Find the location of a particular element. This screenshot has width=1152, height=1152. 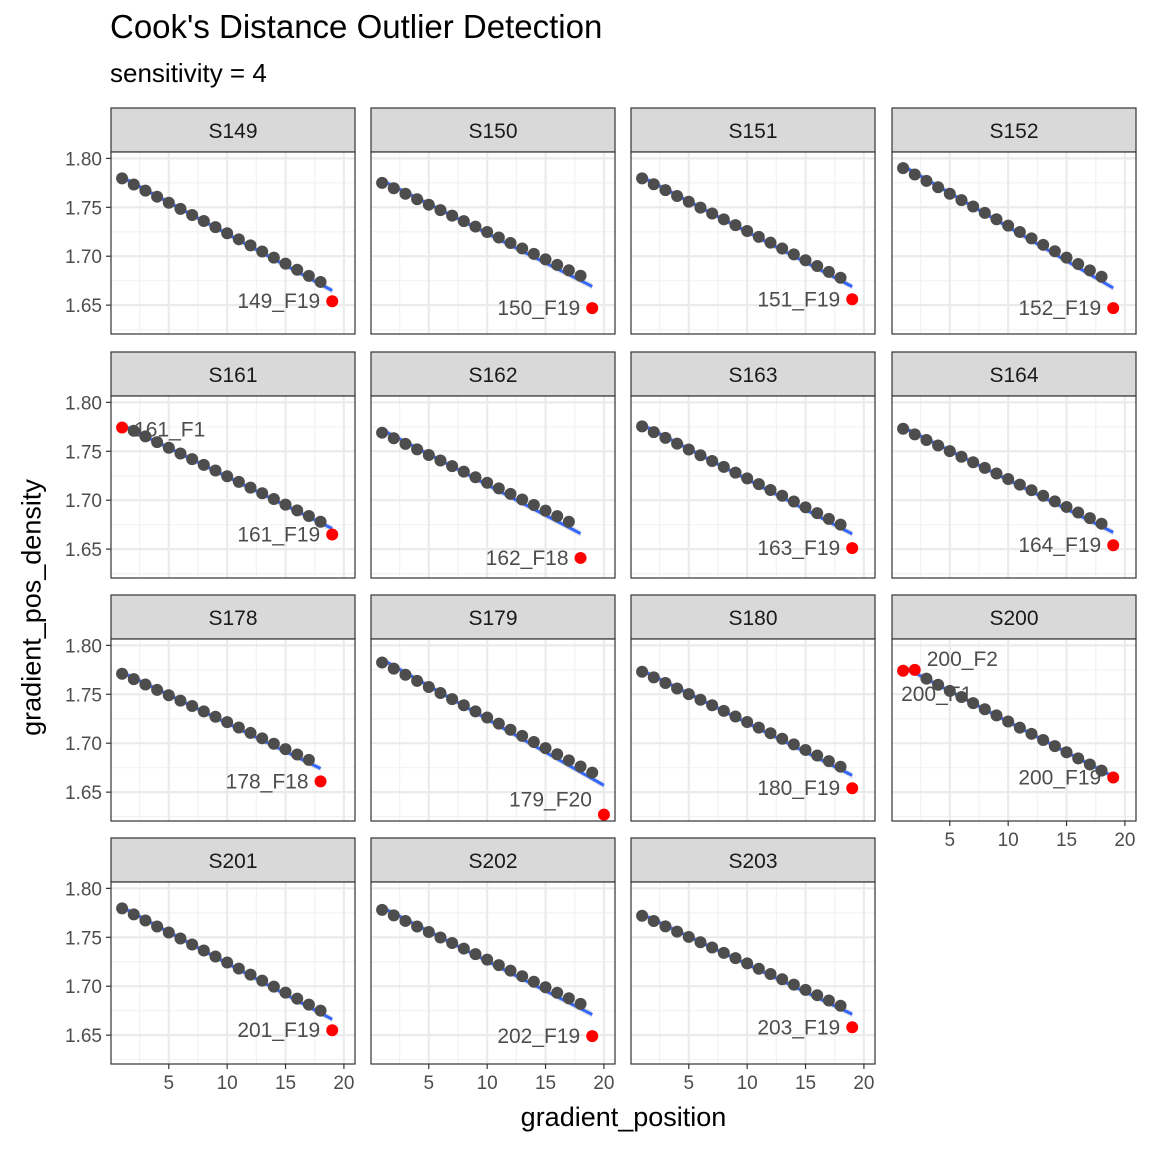

outlier-label: 200_F2 is located at coordinates (962, 659).